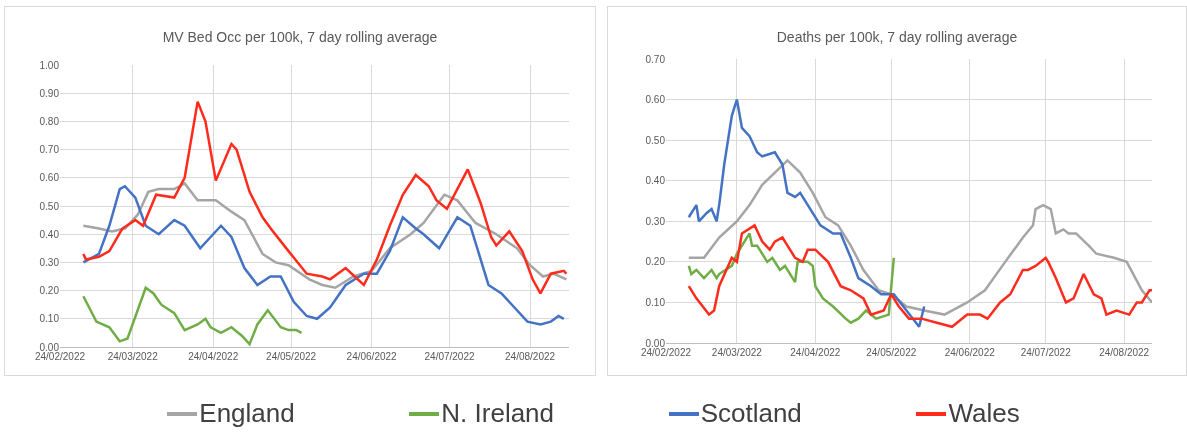 The width and height of the screenshot is (1187, 439). What do you see at coordinates (49, 65) in the screenshot?
I see `y-tick-label: 1.00` at bounding box center [49, 65].